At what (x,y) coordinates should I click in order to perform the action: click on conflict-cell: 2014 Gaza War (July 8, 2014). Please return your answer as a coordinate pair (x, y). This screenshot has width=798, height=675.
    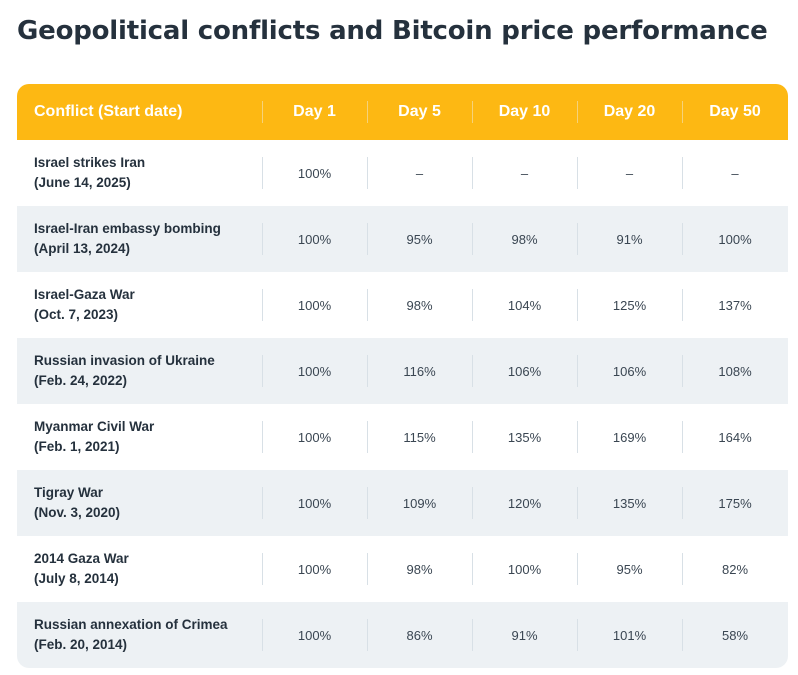
    Looking at the image, I should click on (139, 569).